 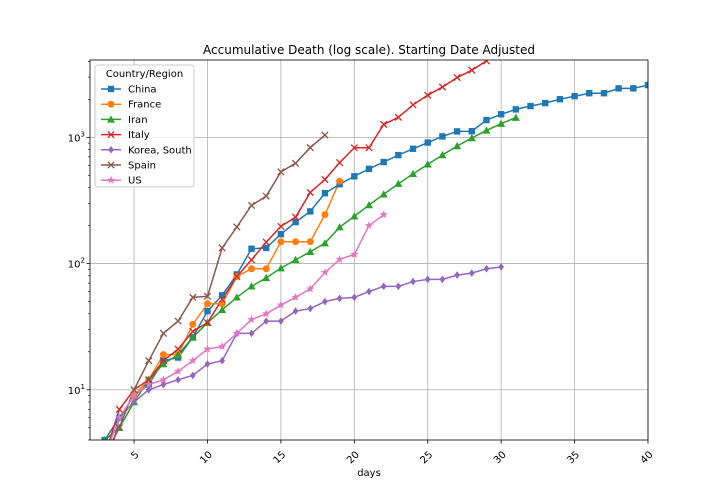 I want to click on legend-marker-us, so click(x=111, y=179).